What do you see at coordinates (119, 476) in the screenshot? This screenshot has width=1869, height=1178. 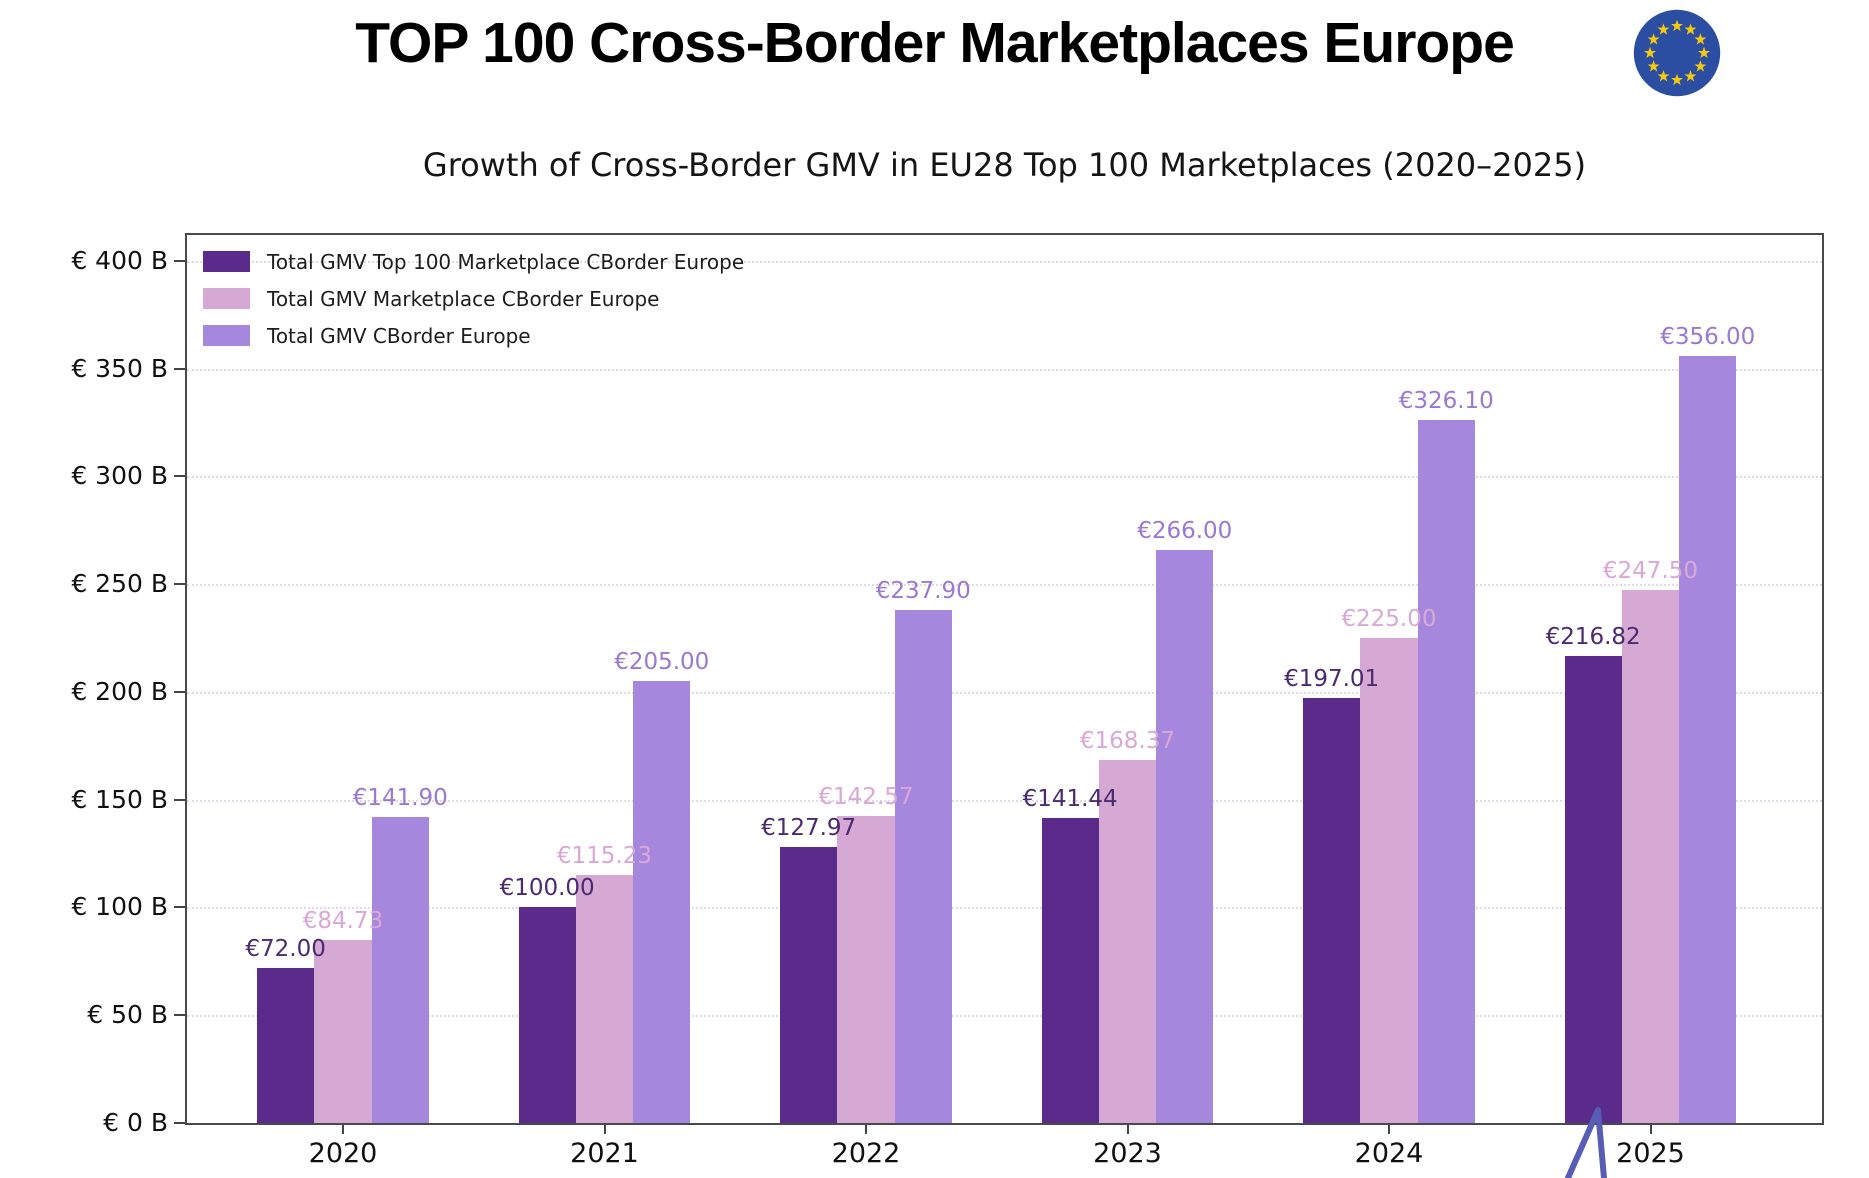 I see `y-tick-label: € 300 B` at bounding box center [119, 476].